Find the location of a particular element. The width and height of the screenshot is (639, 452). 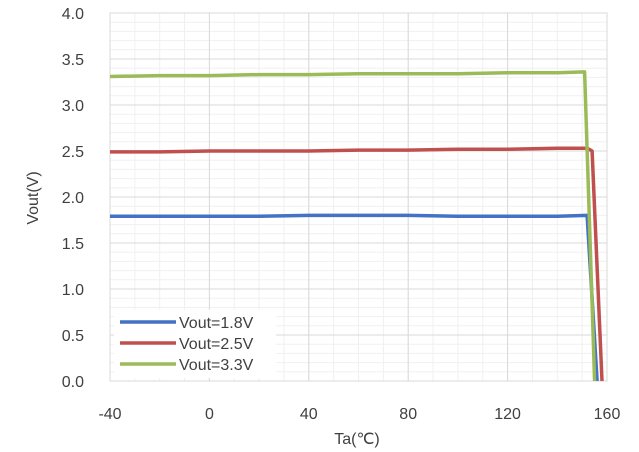

y-tick-label: 1.5 is located at coordinates (73, 244).